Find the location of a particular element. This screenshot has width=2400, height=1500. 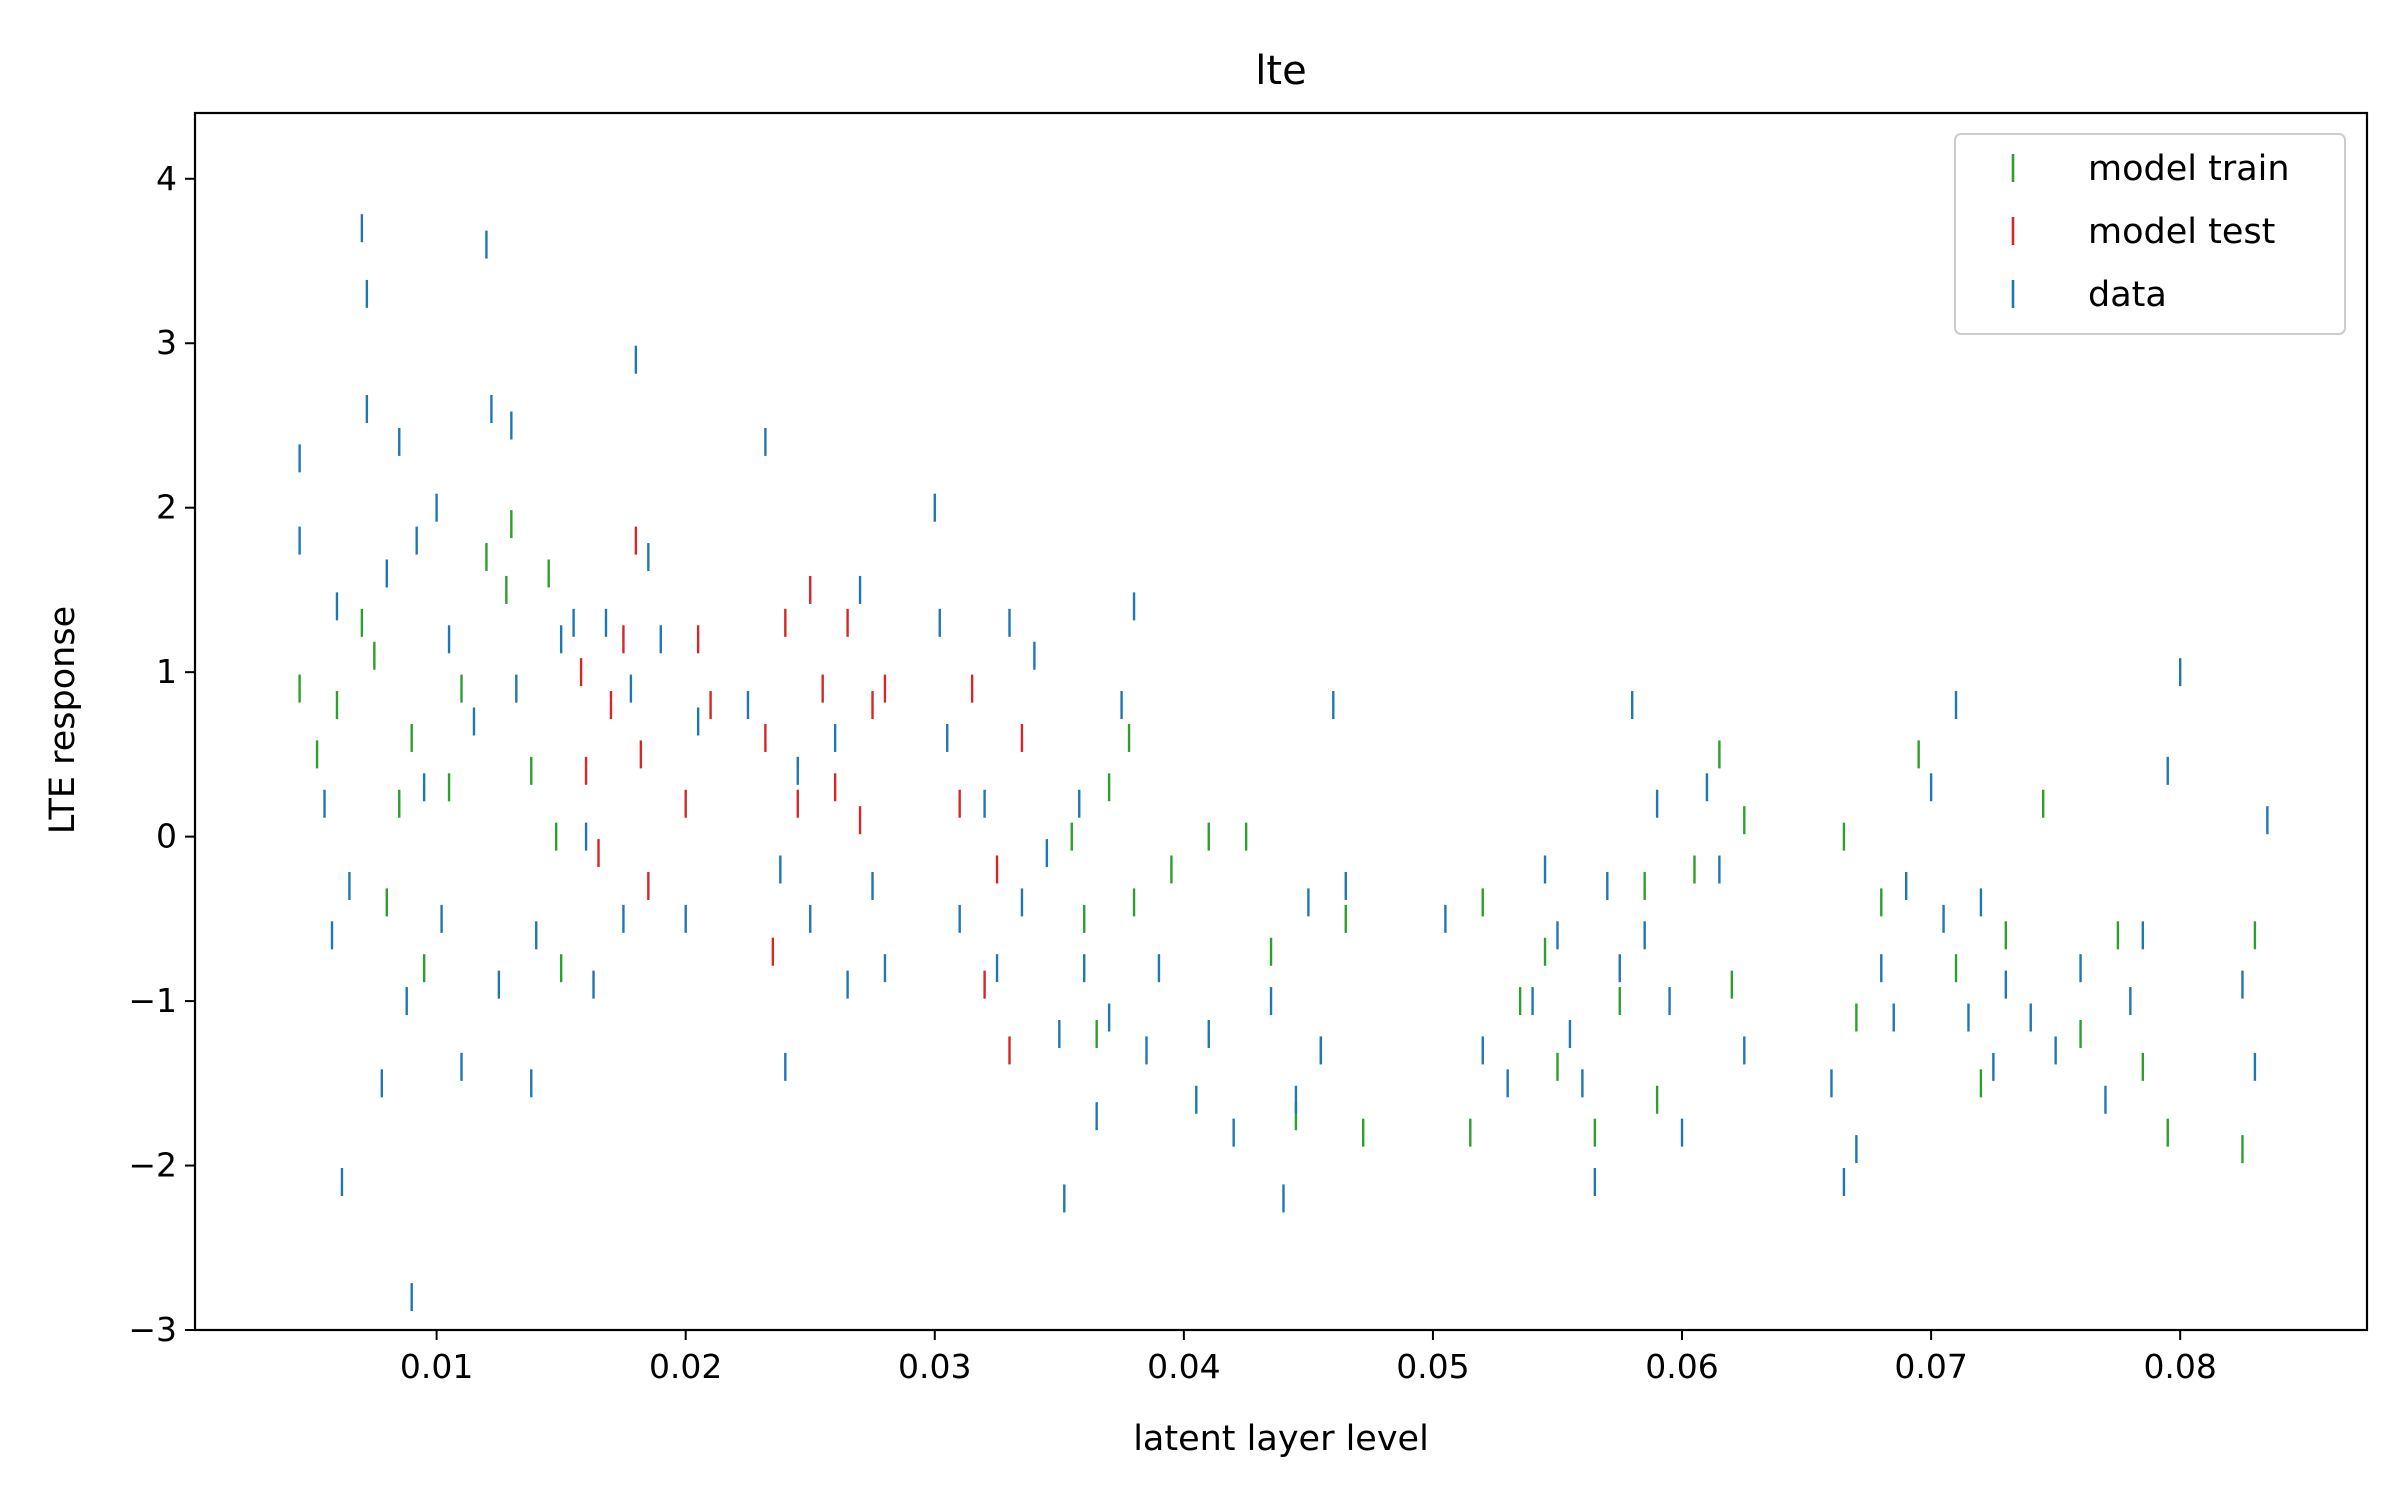

y-tick-label-2: −1 is located at coordinates (152, 1000).